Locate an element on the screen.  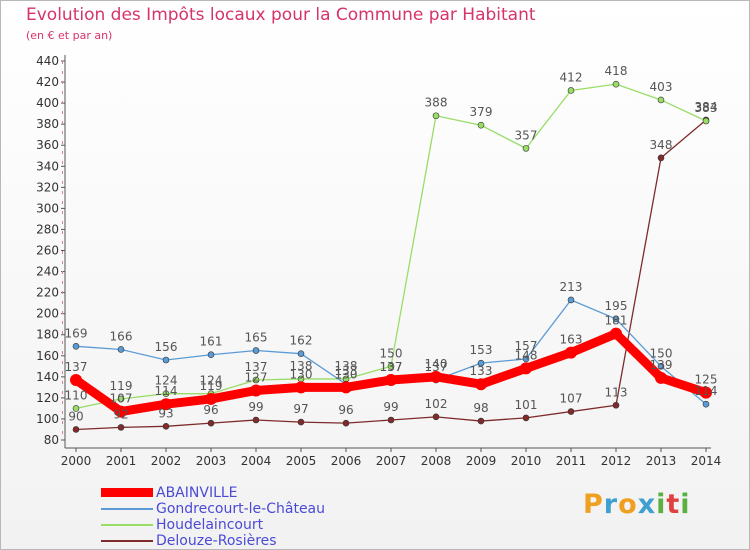
data-label-houdelaincourt: 379 is located at coordinates (481, 112).